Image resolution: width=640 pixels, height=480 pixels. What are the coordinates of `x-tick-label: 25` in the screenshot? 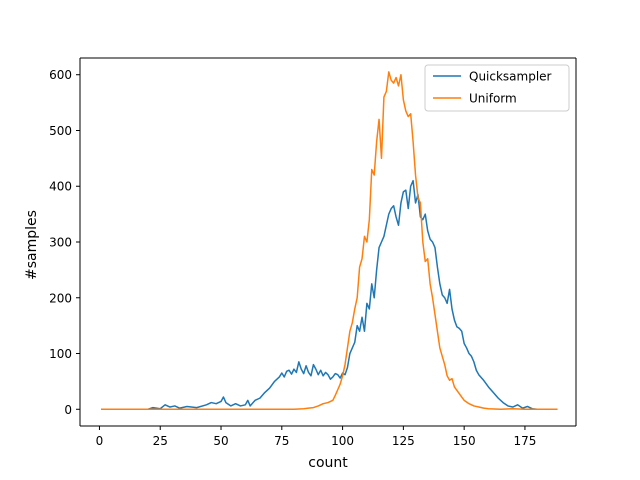 It's located at (160, 441).